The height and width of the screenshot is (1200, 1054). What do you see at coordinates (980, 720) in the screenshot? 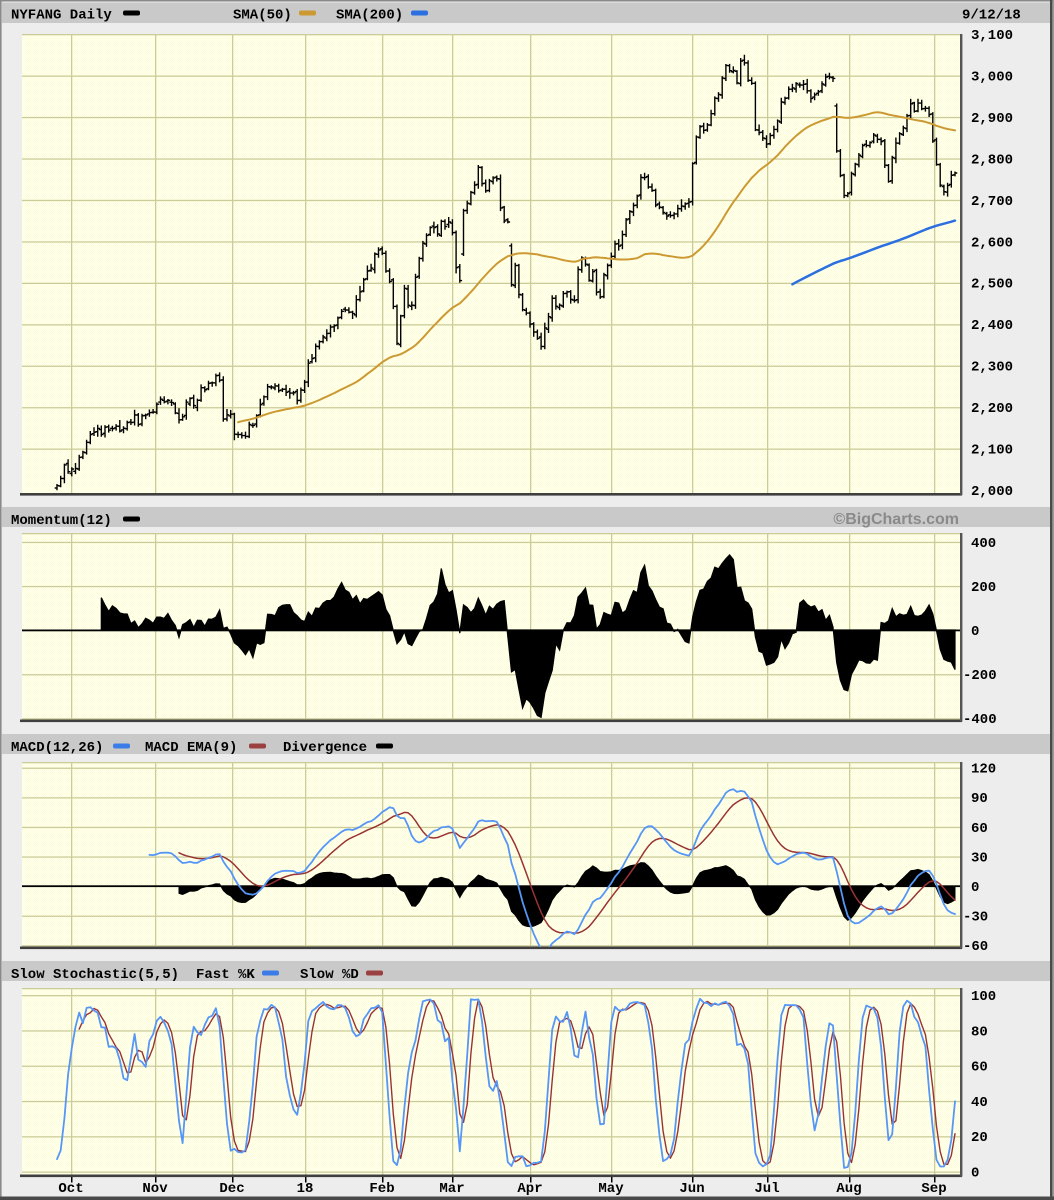
I see `svg-text: -400` at bounding box center [980, 720].